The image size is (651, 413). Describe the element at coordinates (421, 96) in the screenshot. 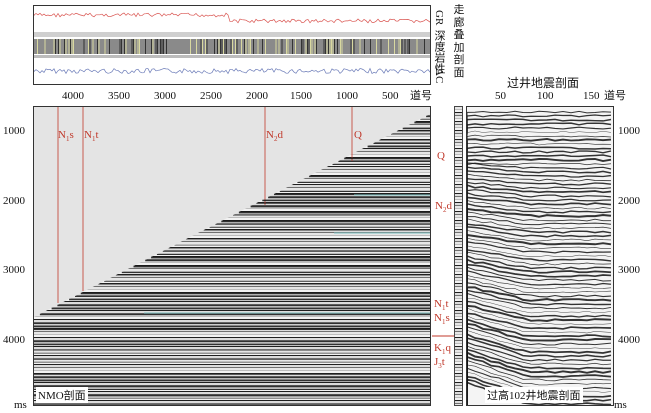

I see `nmo-x-axis-name: 道号` at that location.